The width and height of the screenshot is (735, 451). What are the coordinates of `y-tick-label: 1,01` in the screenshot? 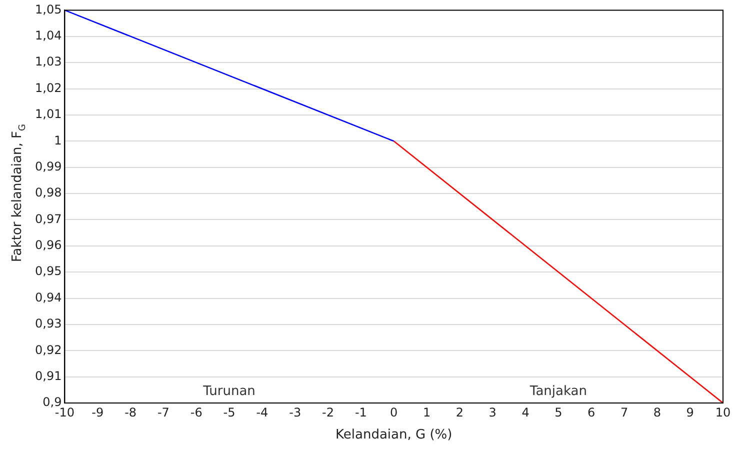 It's located at (48, 114).